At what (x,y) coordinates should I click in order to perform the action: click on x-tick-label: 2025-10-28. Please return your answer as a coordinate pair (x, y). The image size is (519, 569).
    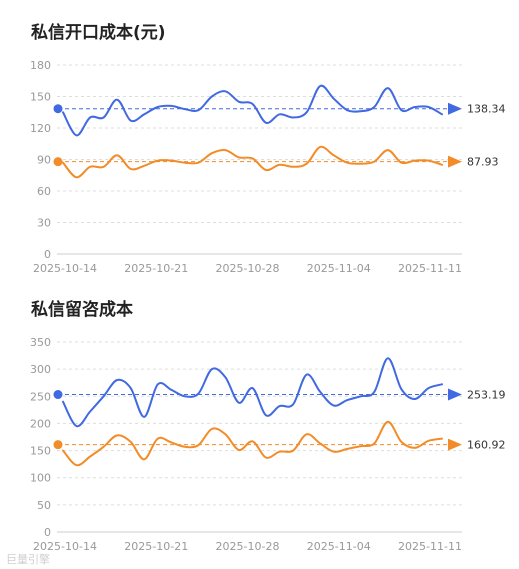
    Looking at the image, I should click on (248, 268).